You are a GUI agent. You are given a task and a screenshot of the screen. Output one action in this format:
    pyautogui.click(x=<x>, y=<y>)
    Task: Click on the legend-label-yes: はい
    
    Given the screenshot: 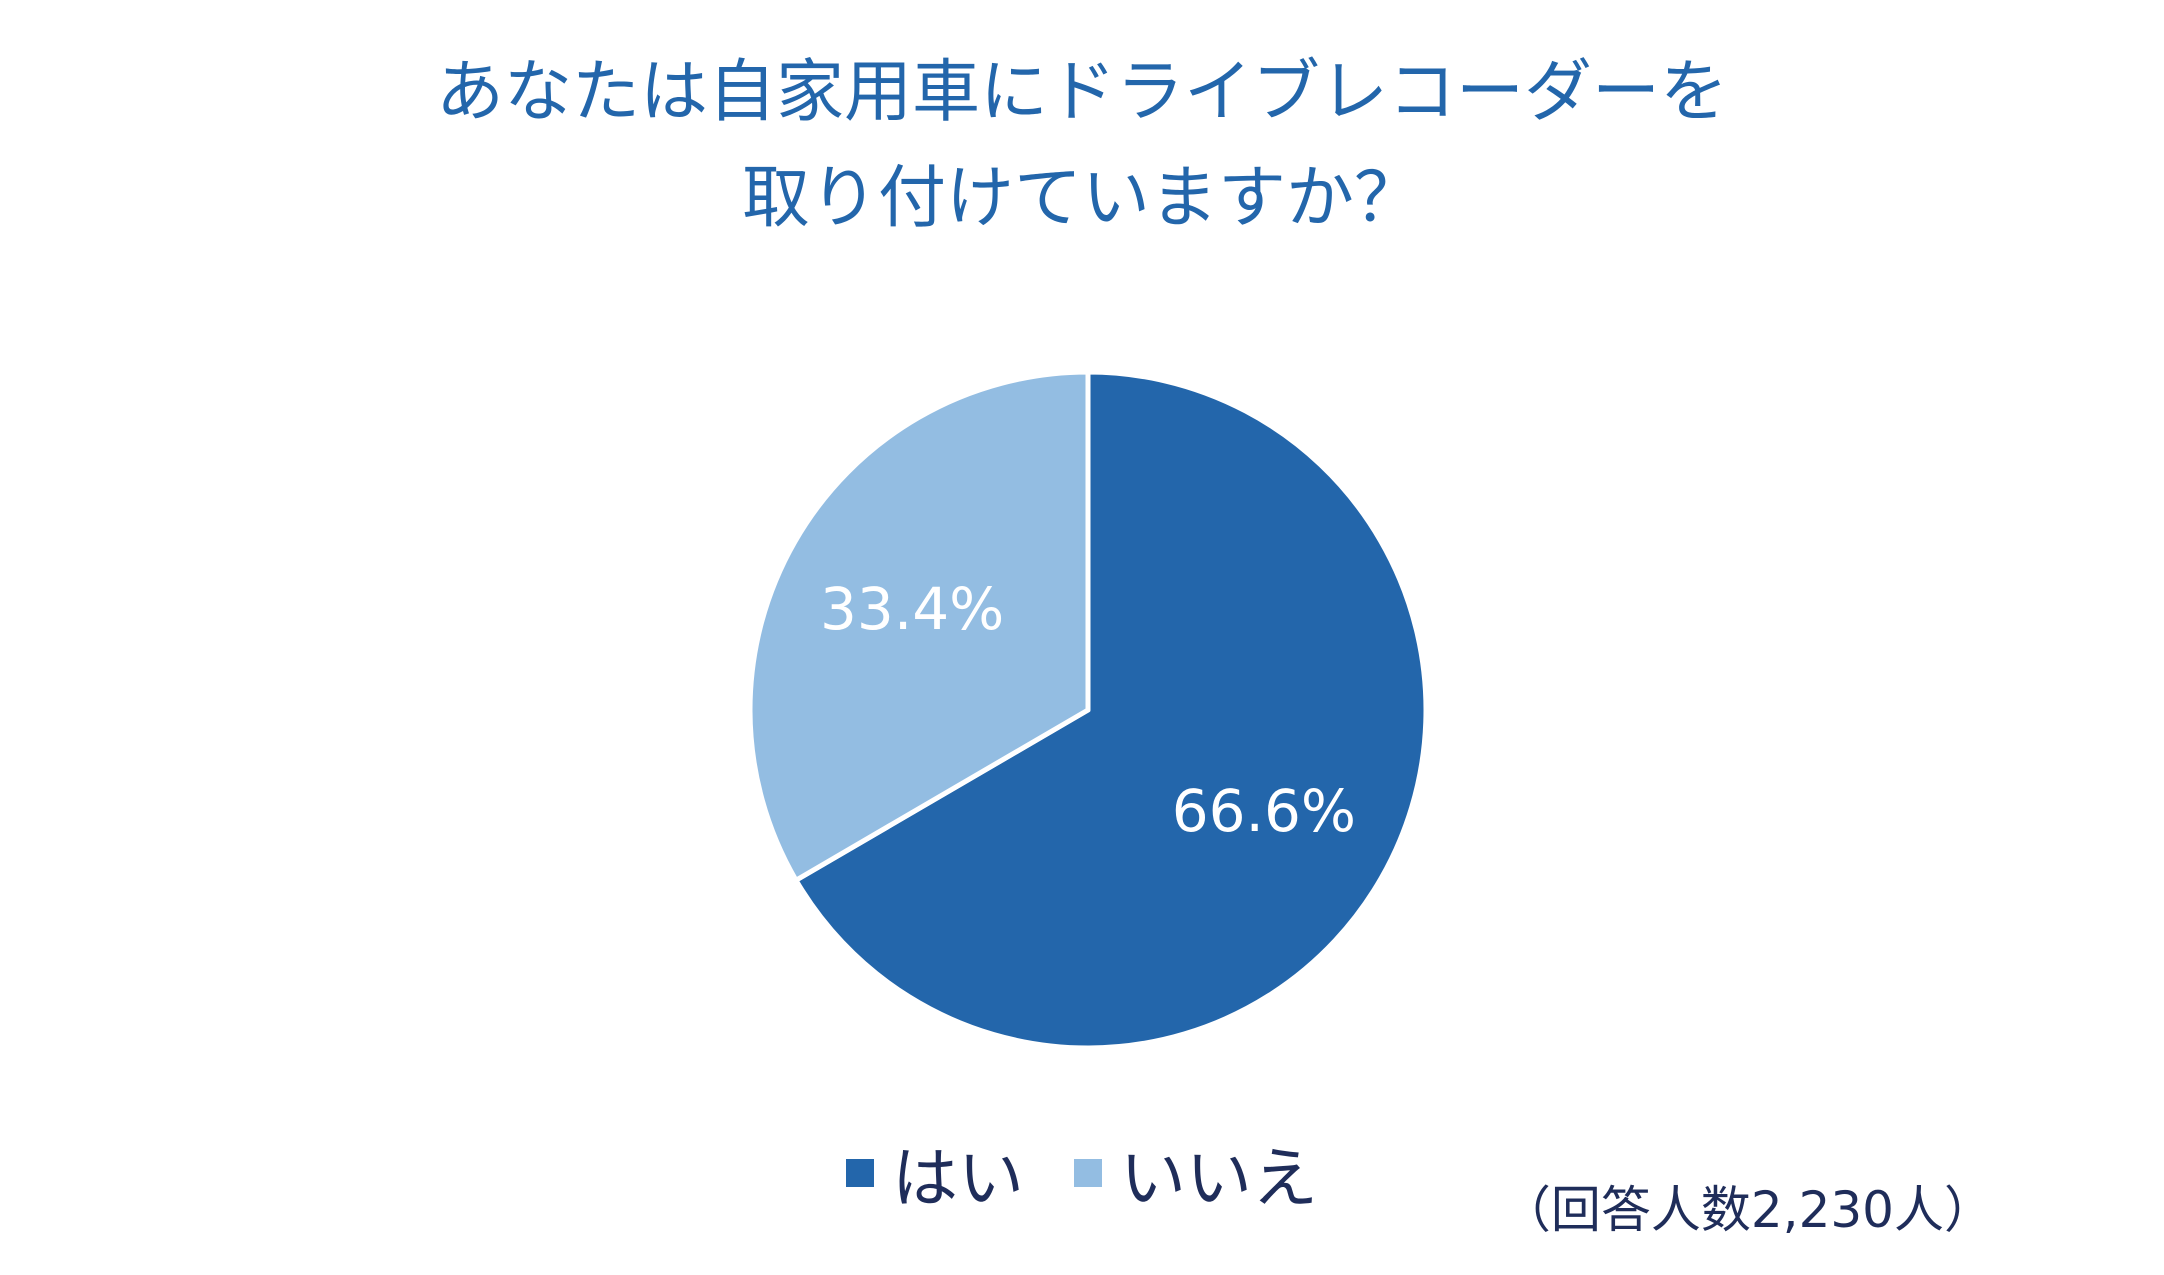 What is the action you would take?
    pyautogui.click(x=958, y=1178)
    